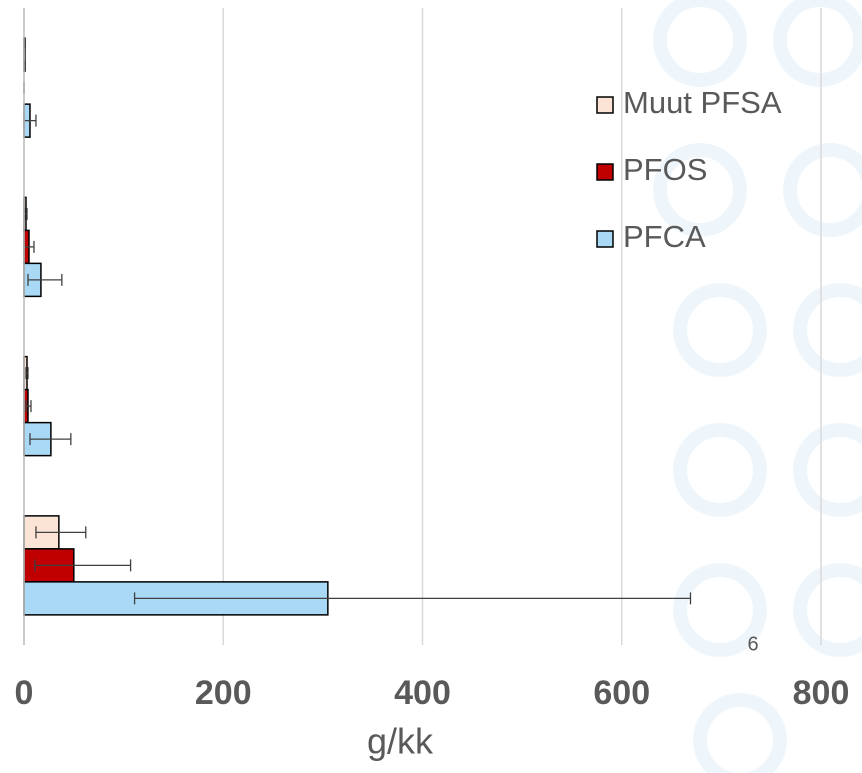 This screenshot has height=773, width=862. I want to click on legend-label: PFOS, so click(665, 169).